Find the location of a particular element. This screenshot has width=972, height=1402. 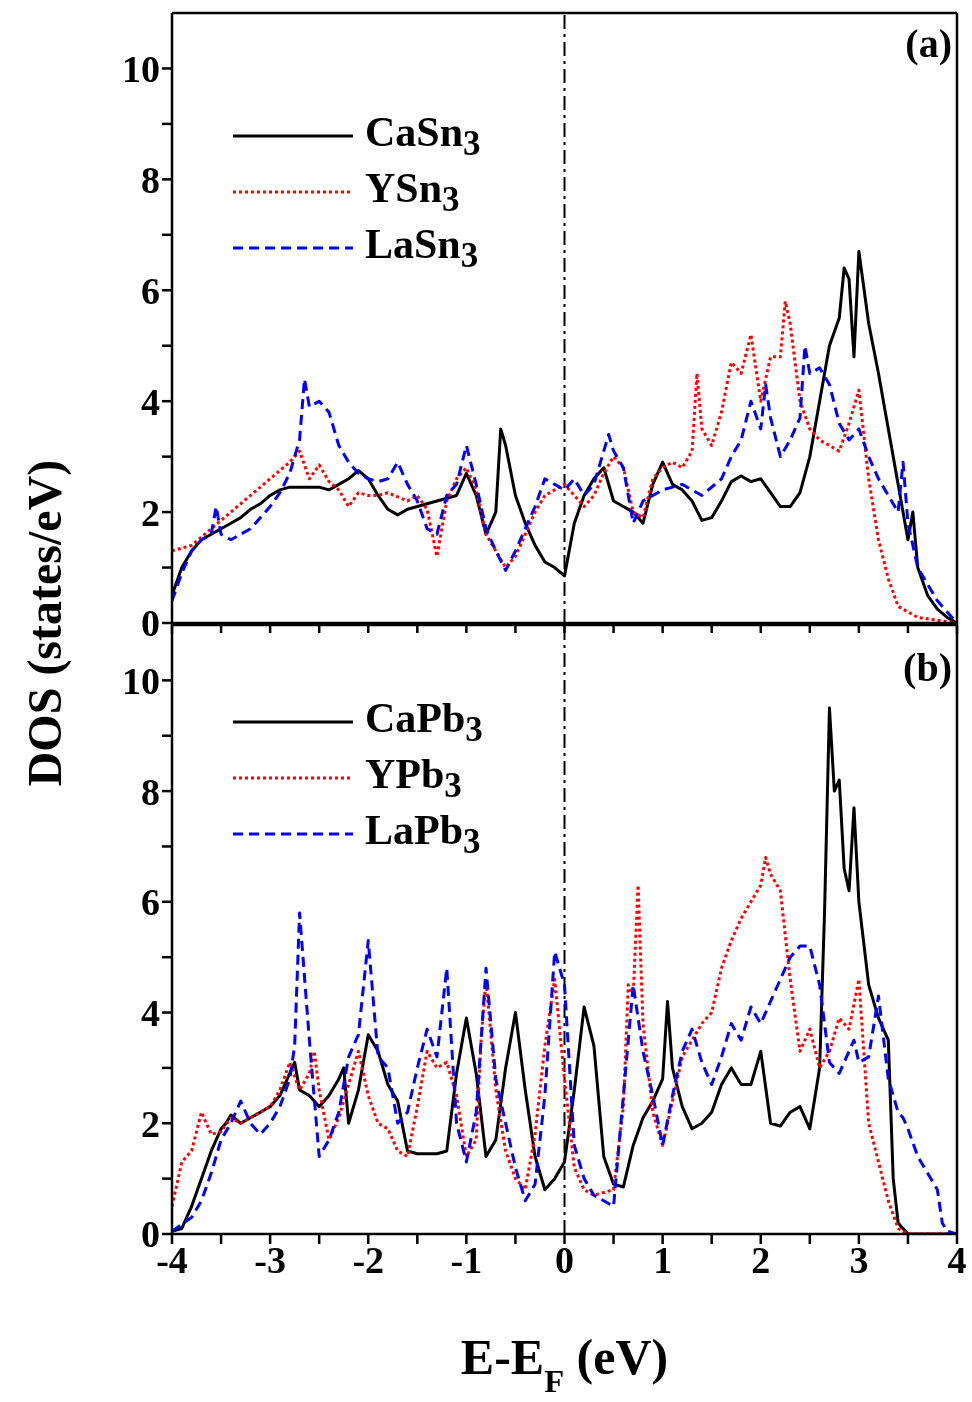

legend-label: CaPb$_{3}$ is located at coordinates (424, 722).